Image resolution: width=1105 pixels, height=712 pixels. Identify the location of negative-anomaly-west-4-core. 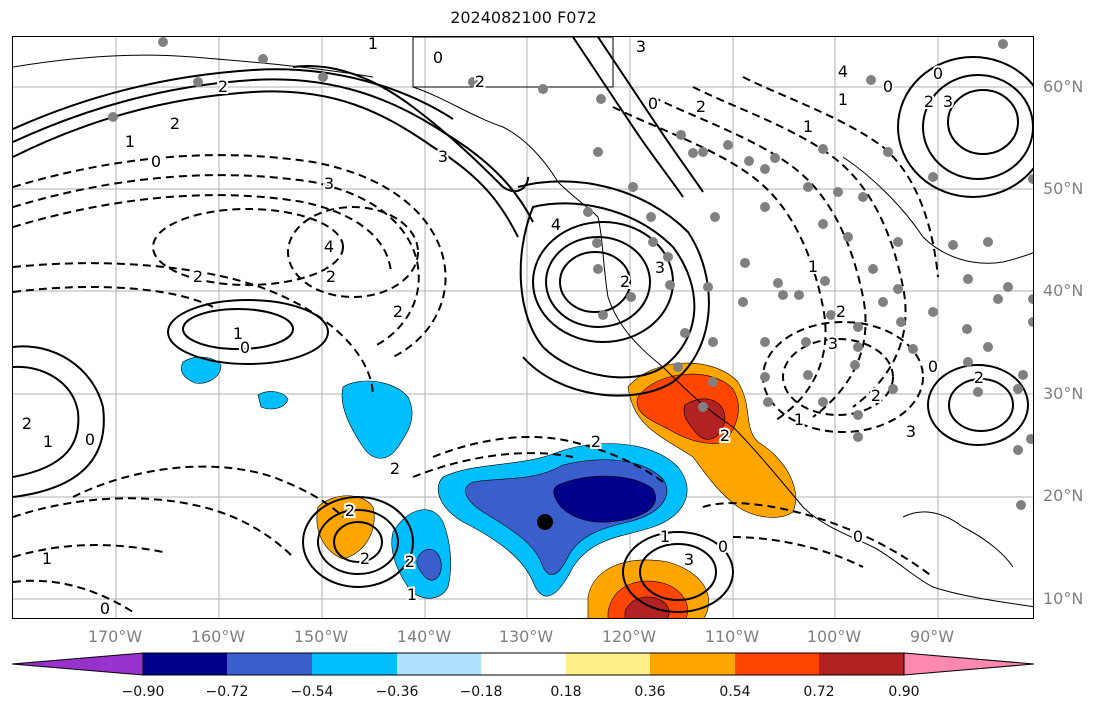
(429, 565).